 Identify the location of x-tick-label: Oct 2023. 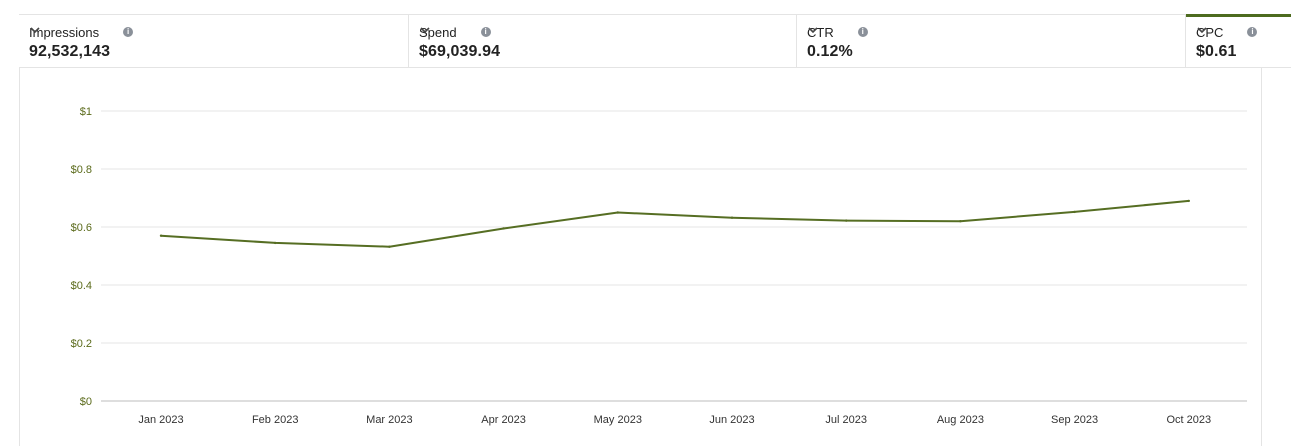
(1188, 420).